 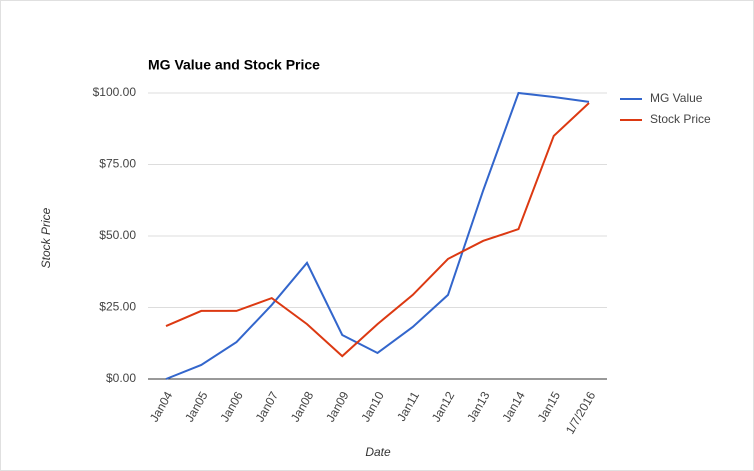 What do you see at coordinates (378, 452) in the screenshot?
I see `x-axis-title: Date` at bounding box center [378, 452].